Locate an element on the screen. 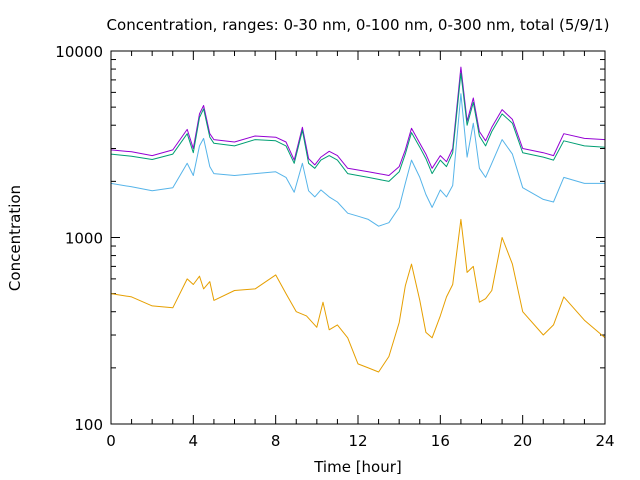  x-tick-label: 12 is located at coordinates (357, 441).